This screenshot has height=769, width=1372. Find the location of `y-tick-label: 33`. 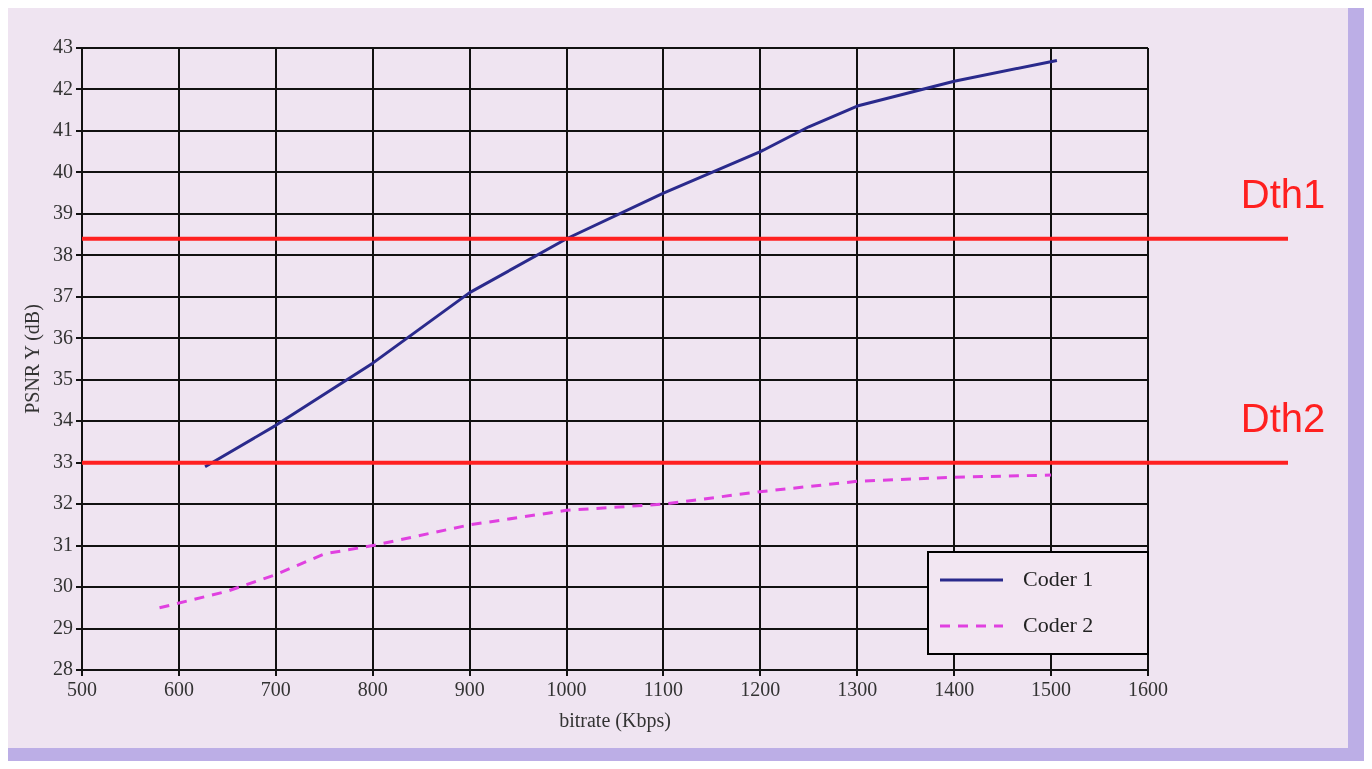

y-tick-label: 33 is located at coordinates (63, 460).